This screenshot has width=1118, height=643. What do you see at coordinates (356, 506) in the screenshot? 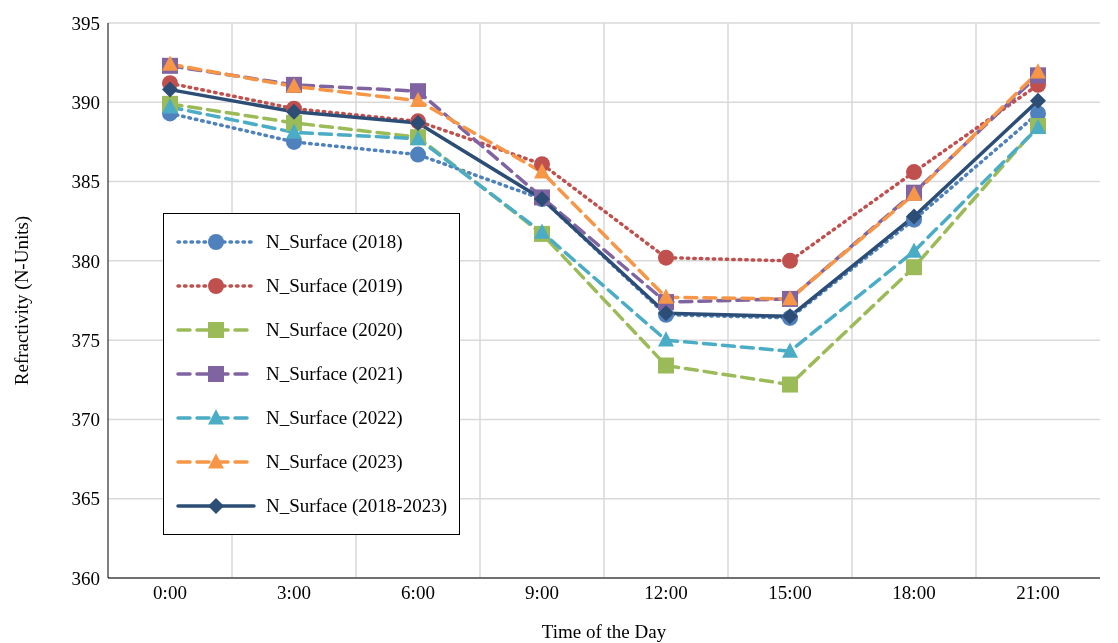
I see `legend-label: N_Surface (2018-2023)` at bounding box center [356, 506].